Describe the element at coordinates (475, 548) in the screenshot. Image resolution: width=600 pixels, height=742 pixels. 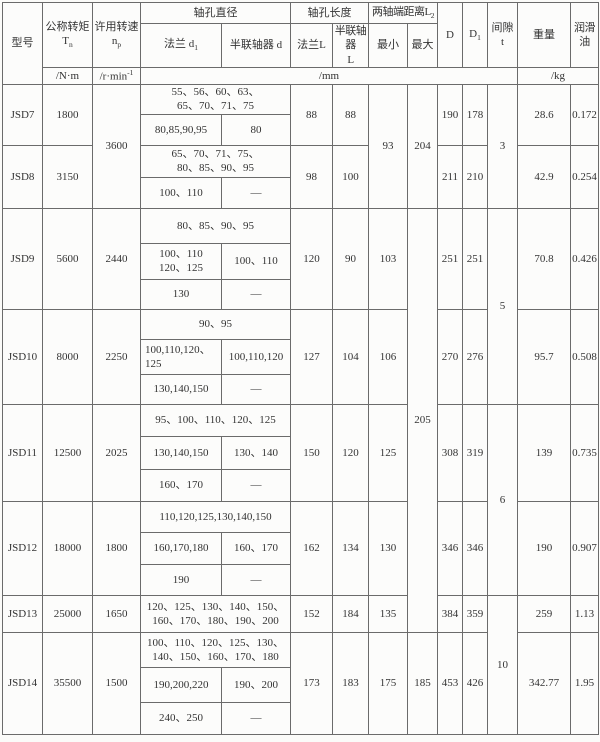
I see `cell-jsd12-D1: 346` at that location.